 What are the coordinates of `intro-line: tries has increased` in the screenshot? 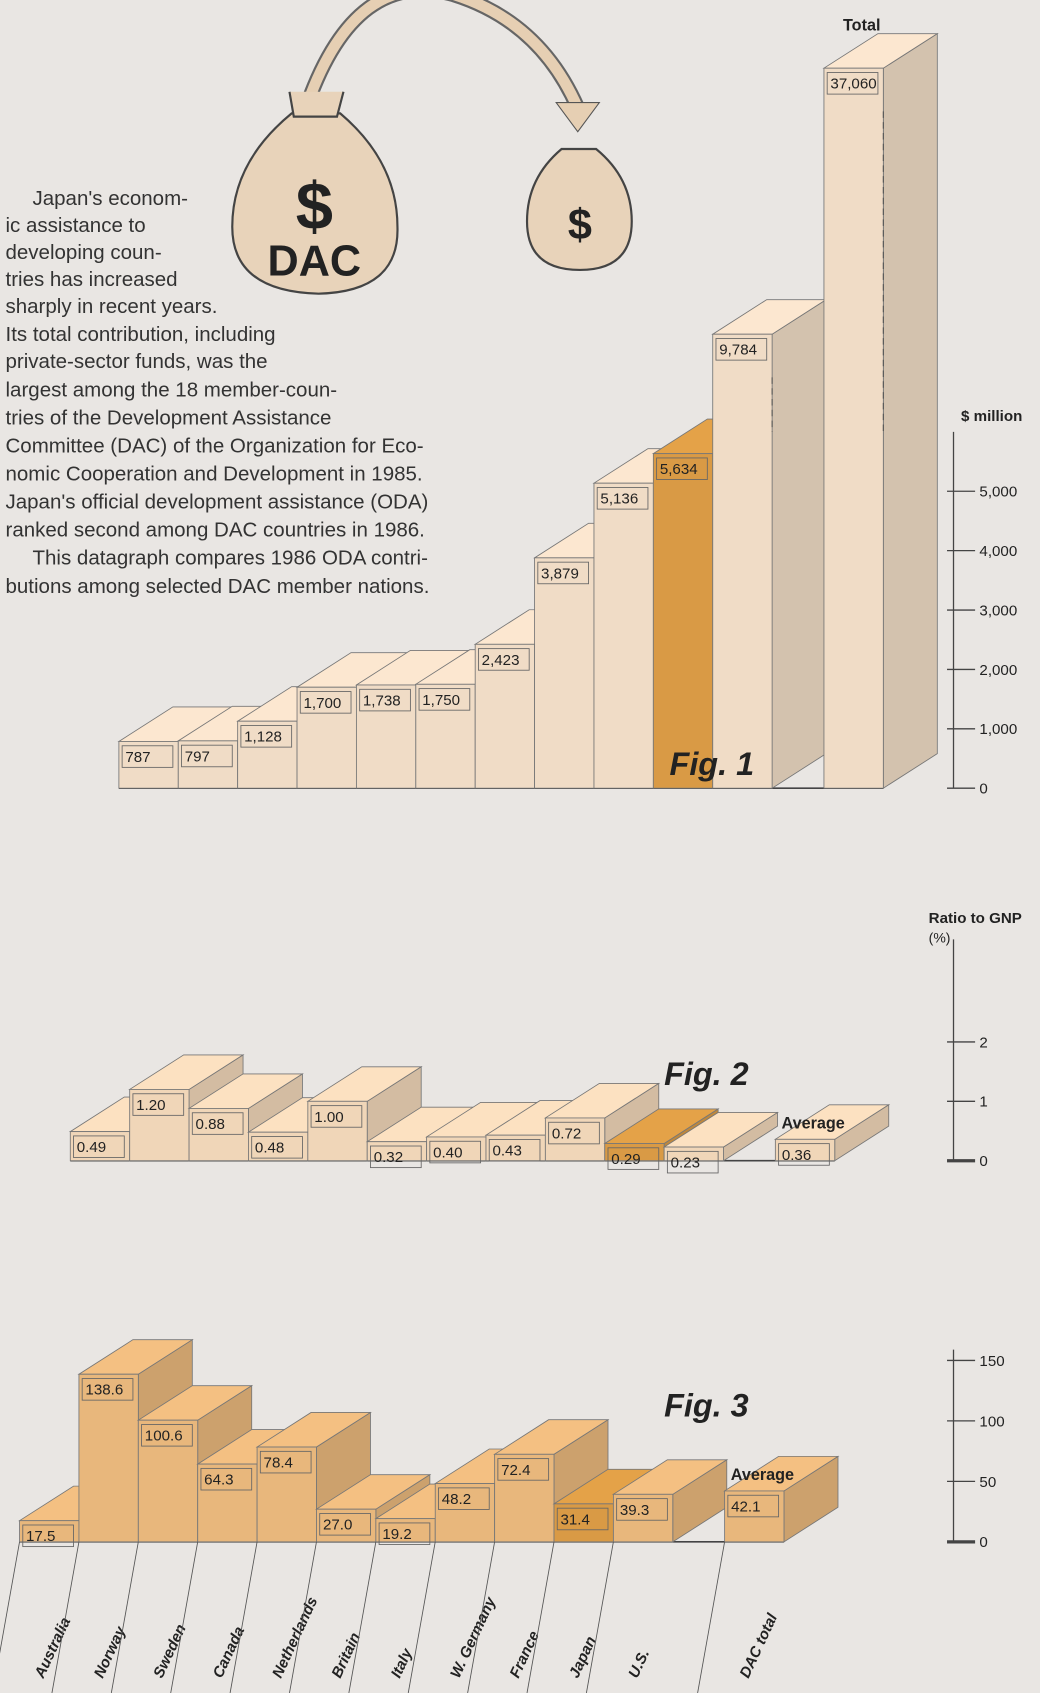 It's located at (92, 279).